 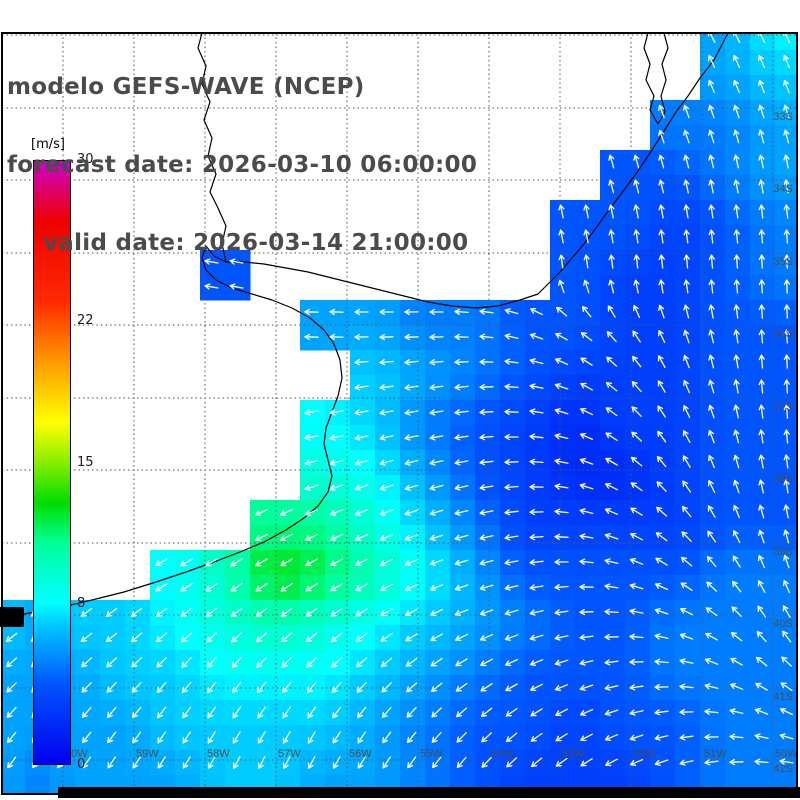 I want to click on lon-tick-label: 58W, so click(x=218, y=754).